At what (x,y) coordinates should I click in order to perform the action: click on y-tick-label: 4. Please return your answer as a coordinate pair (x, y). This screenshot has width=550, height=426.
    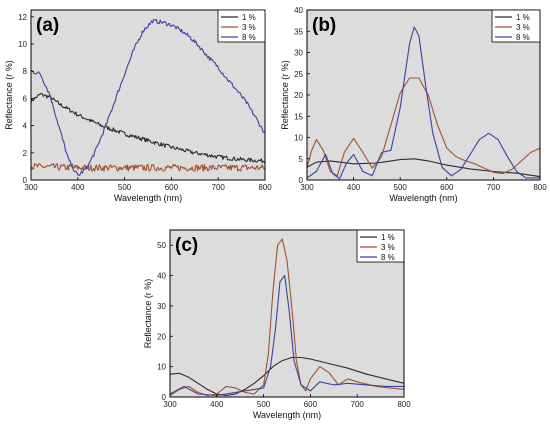
    Looking at the image, I should click on (25, 126).